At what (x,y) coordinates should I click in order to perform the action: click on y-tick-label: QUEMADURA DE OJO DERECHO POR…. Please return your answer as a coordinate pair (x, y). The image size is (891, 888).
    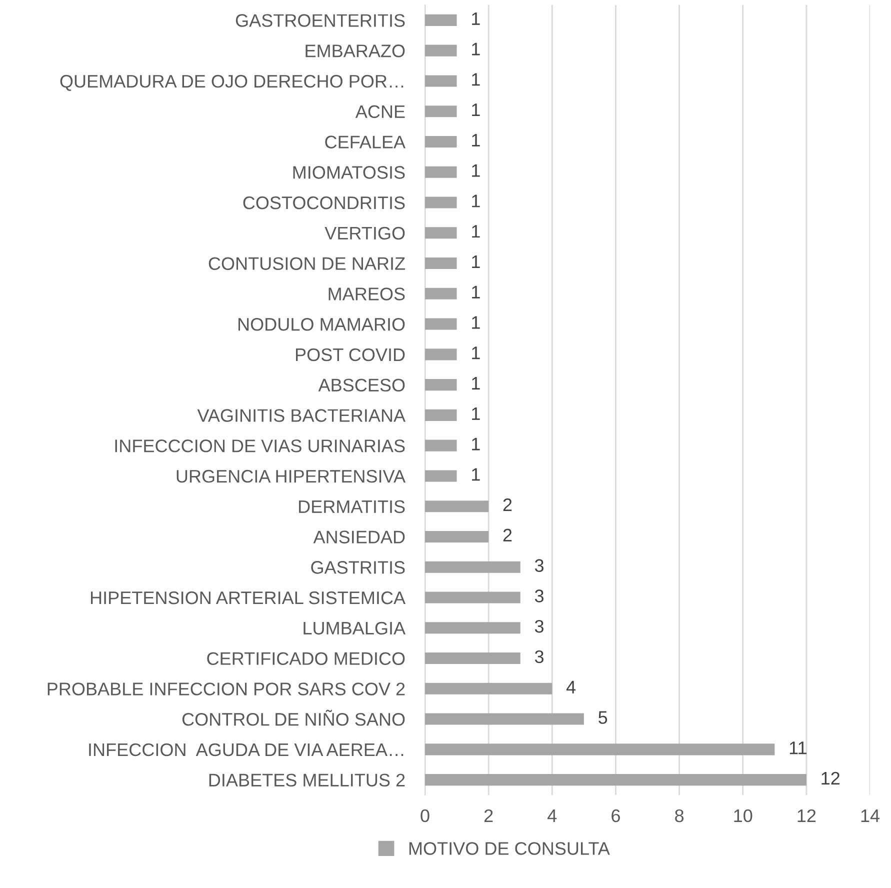
    Looking at the image, I should click on (232, 82).